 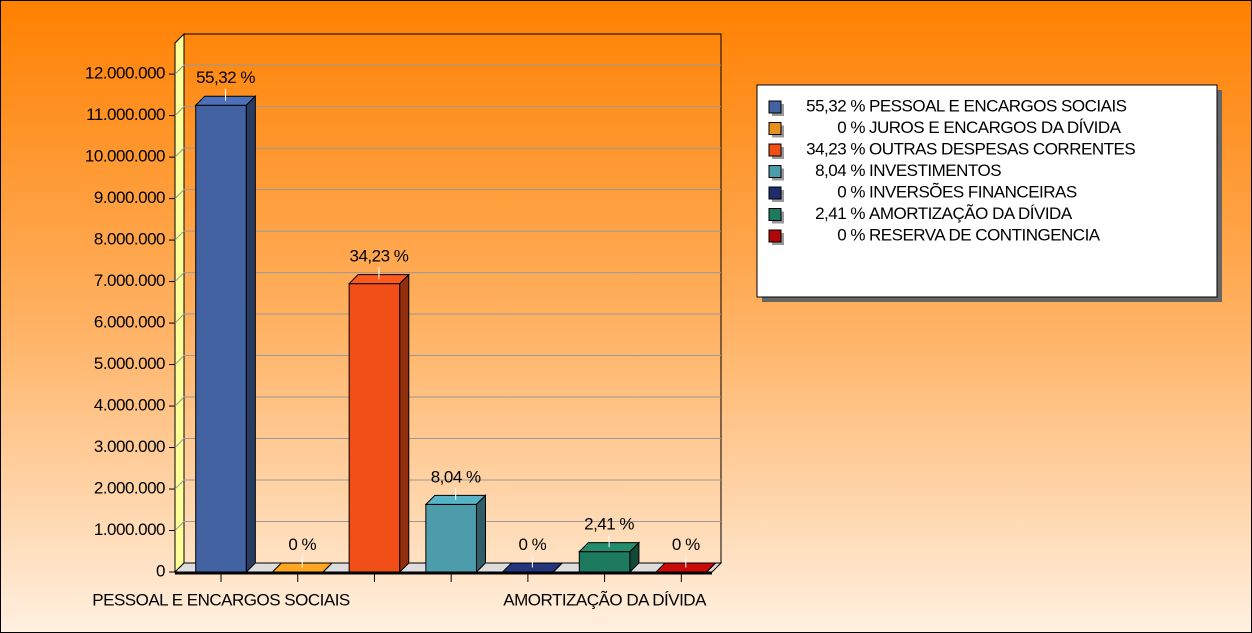 I want to click on y-tick-label: 1.000.000, so click(x=129, y=529).